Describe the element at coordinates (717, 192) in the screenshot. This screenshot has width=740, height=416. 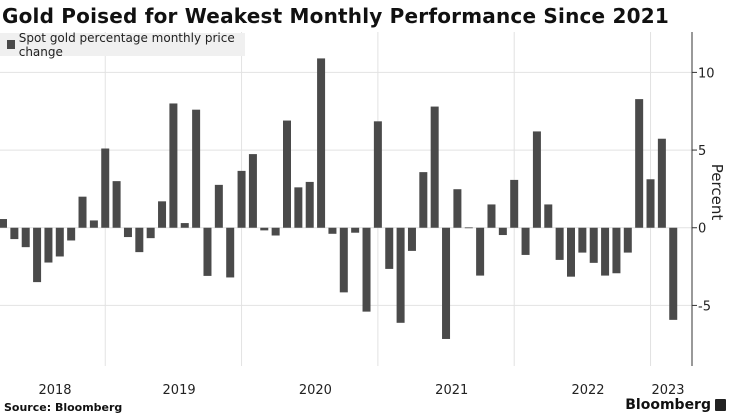
I see `y-axis-label: Percent` at that location.